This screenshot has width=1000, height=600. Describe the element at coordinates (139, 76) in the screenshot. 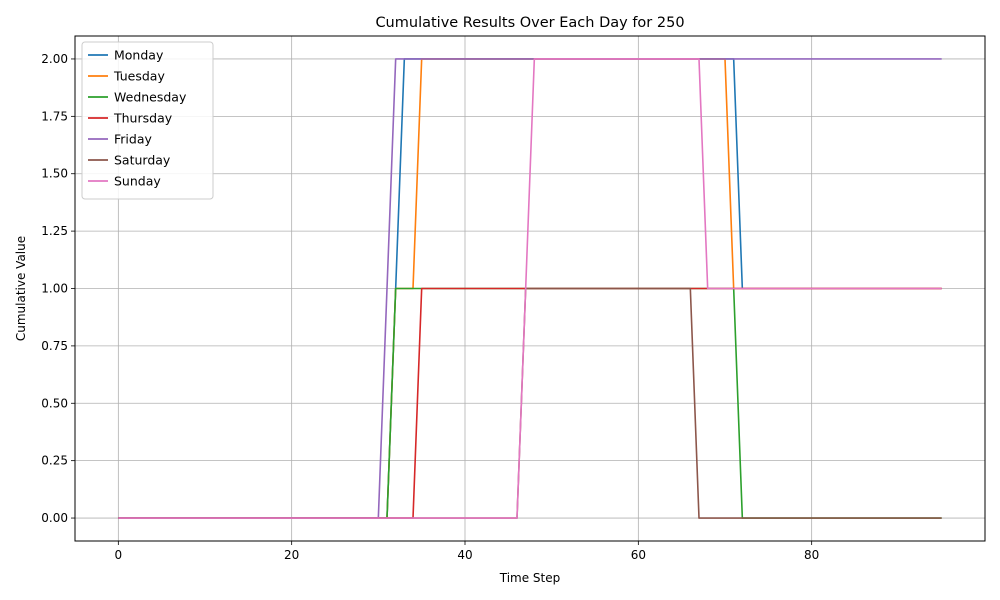

I see `legend-label-tuesday: Tuesday` at that location.